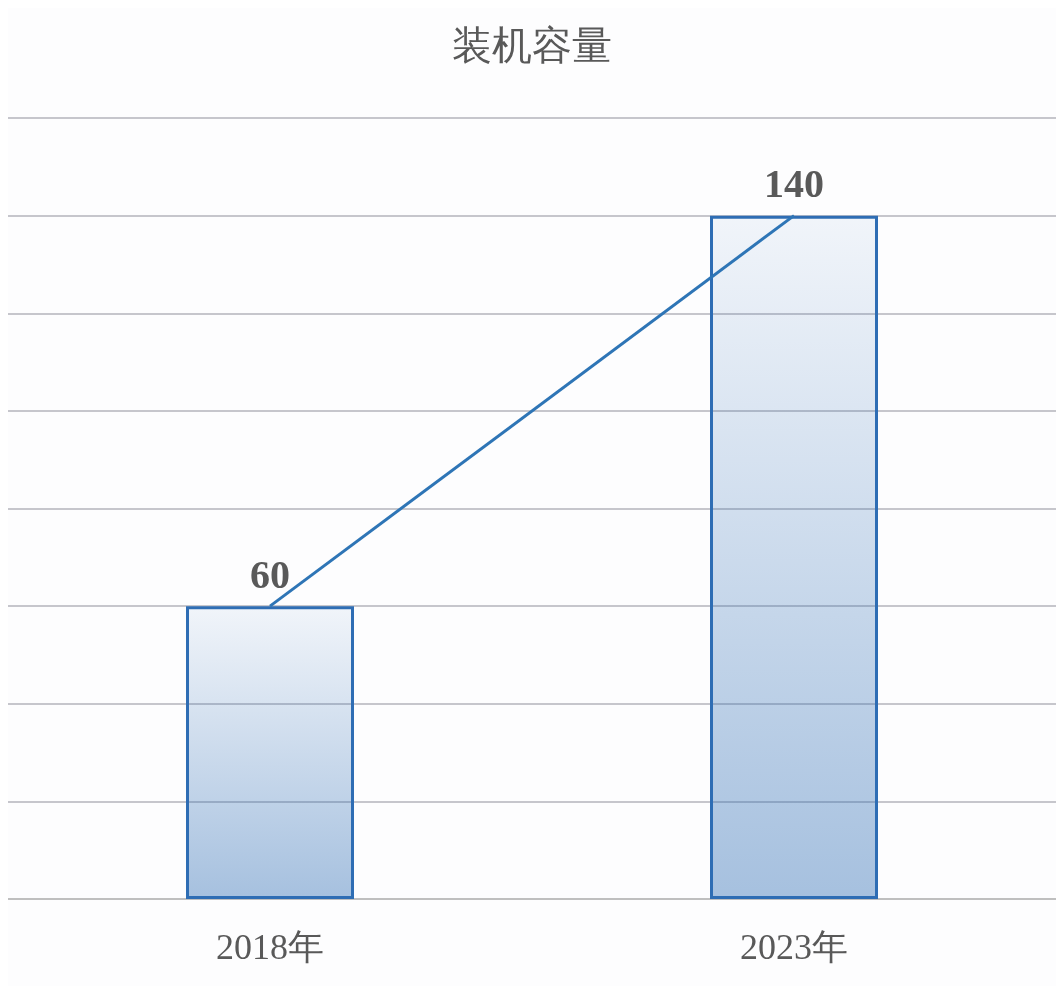 This screenshot has width=1064, height=994. What do you see at coordinates (532, 45) in the screenshot?
I see `chart-title: 装机容量` at bounding box center [532, 45].